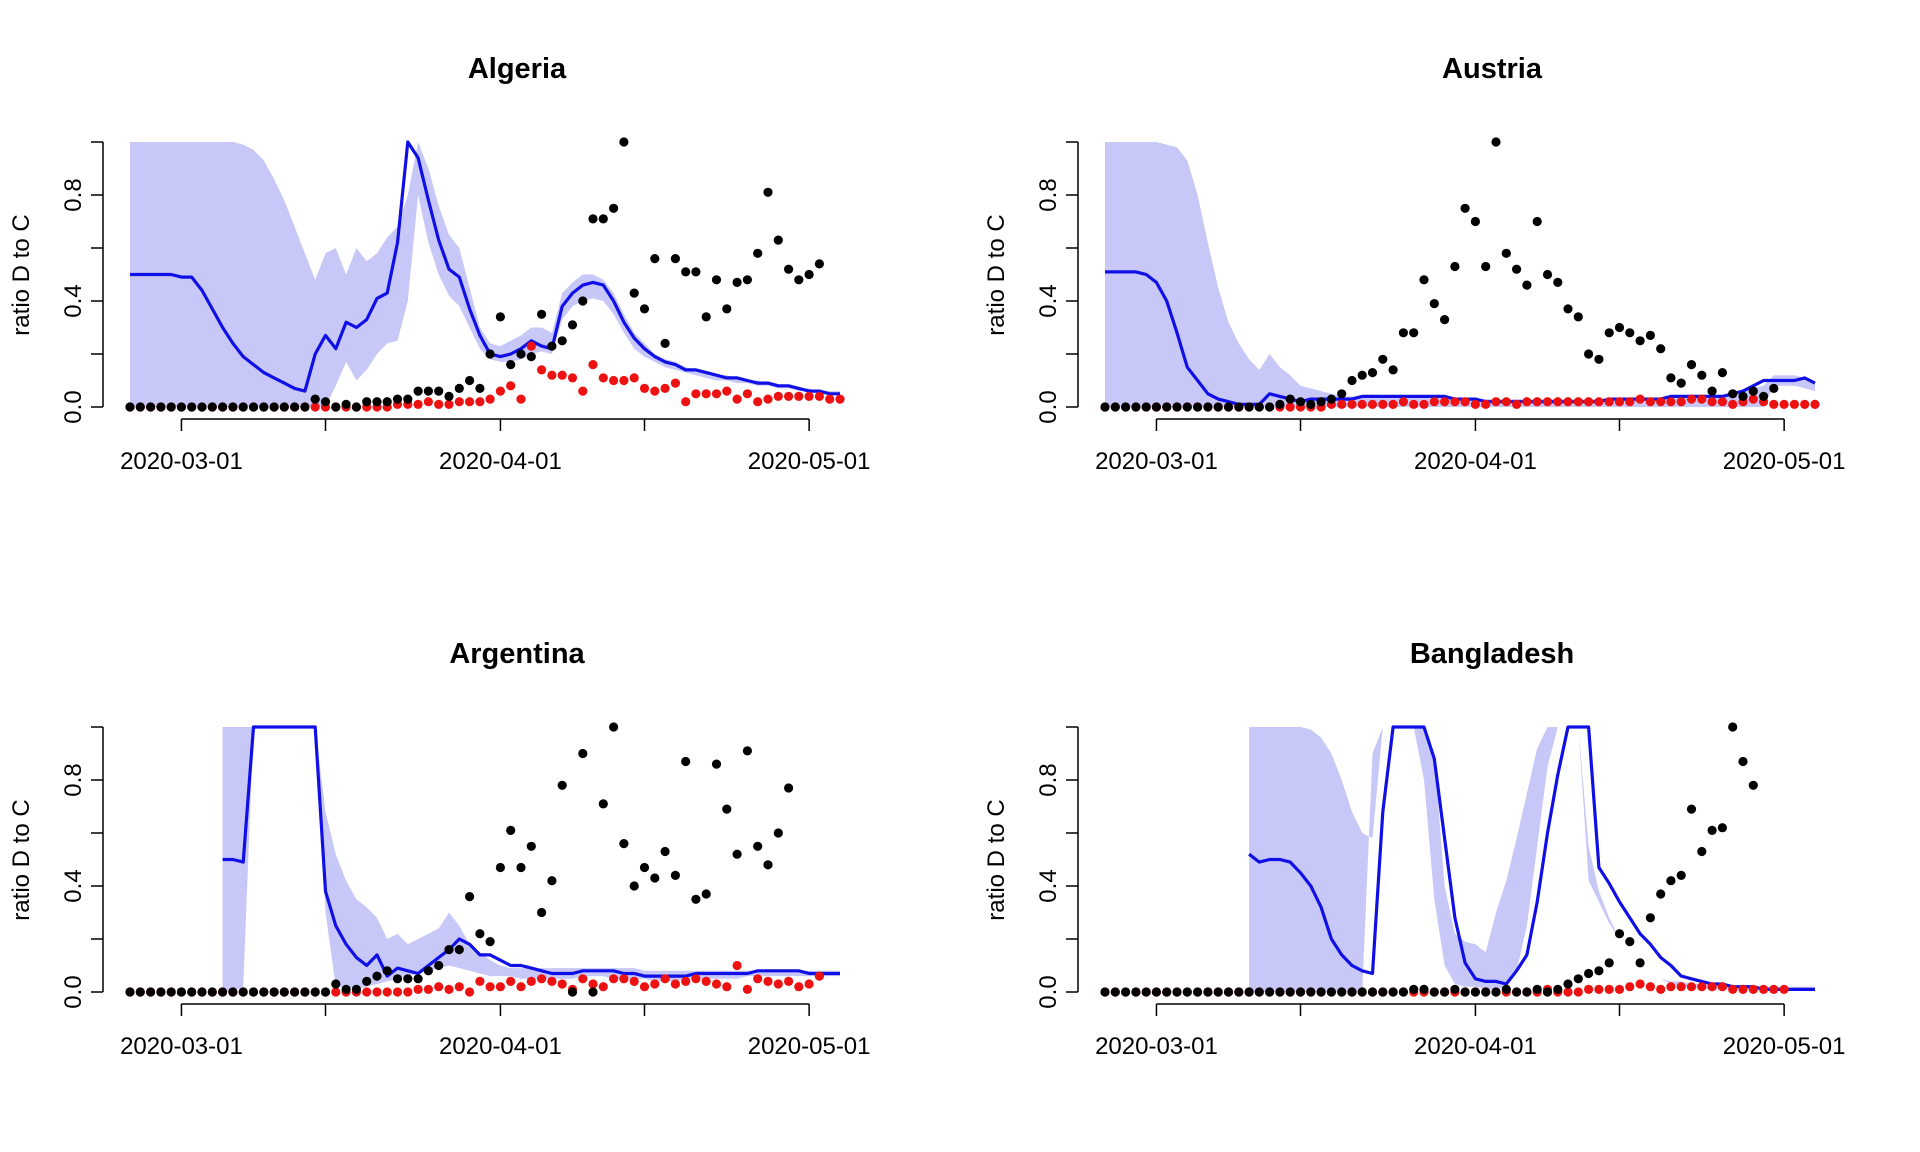 This screenshot has width=1920, height=1152. I want to click on estimate-line, so click(485, 268).